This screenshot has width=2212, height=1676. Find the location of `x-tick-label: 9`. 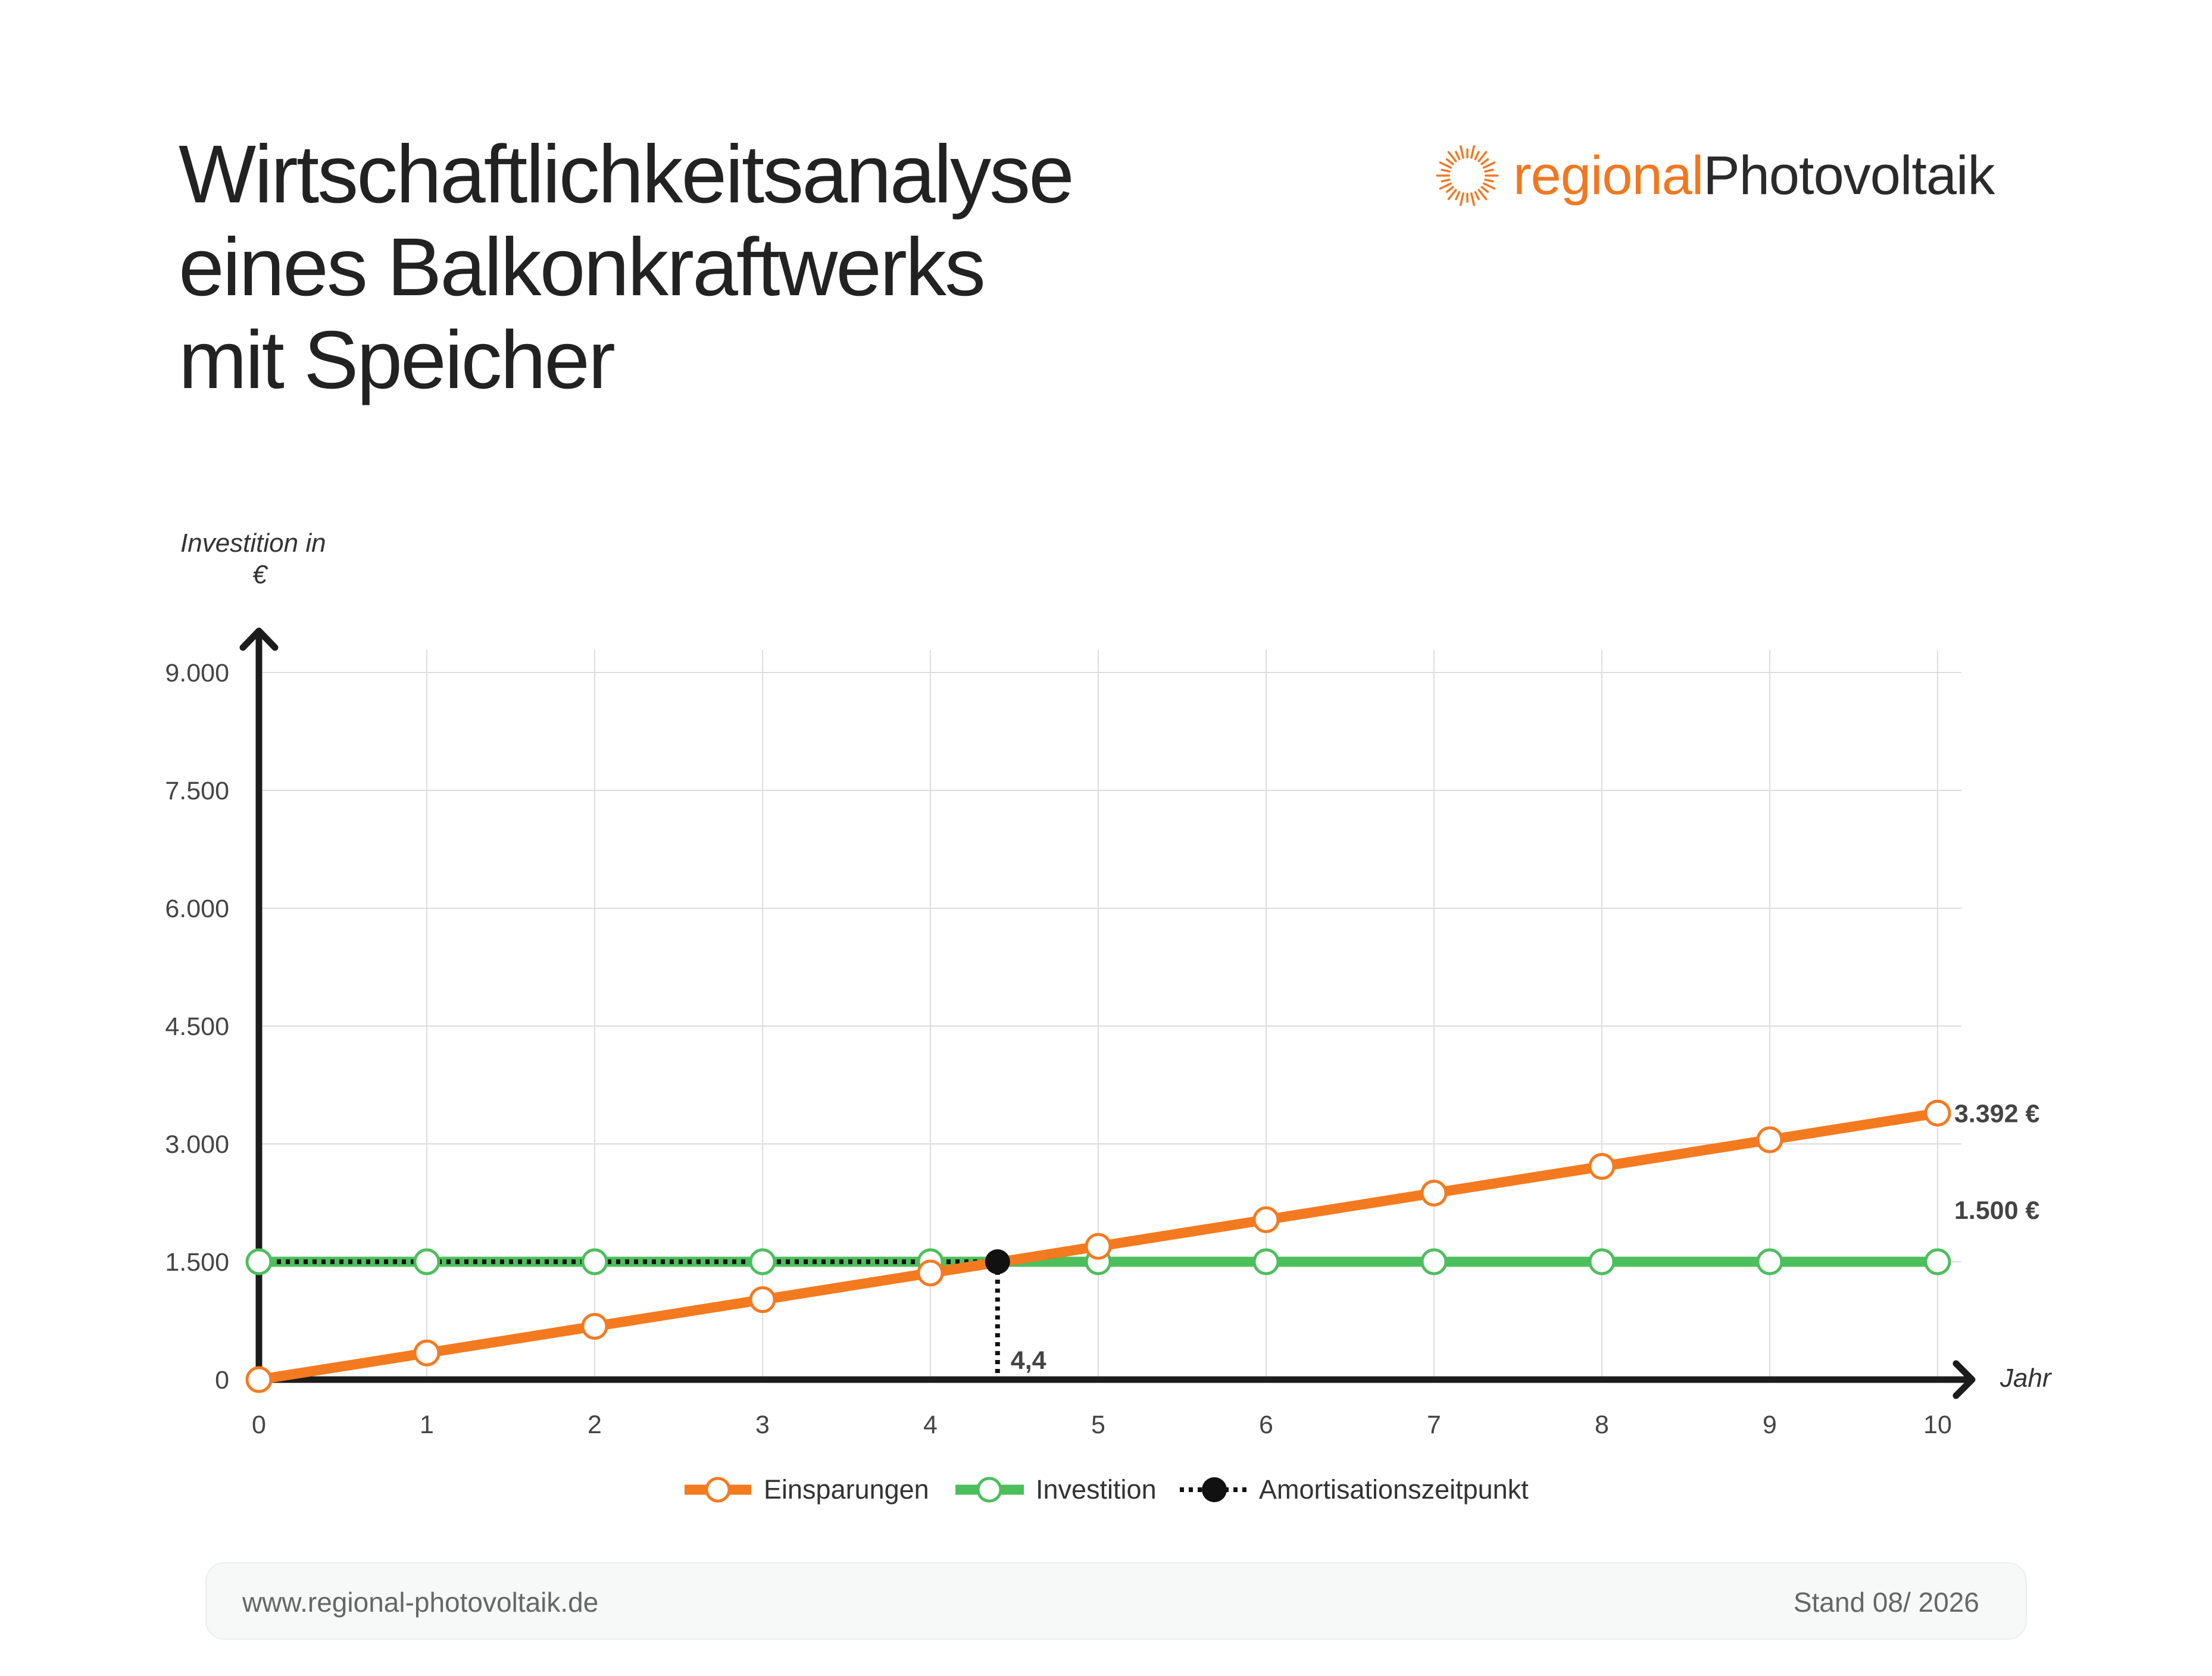

x-tick-label: 9 is located at coordinates (1770, 1425).